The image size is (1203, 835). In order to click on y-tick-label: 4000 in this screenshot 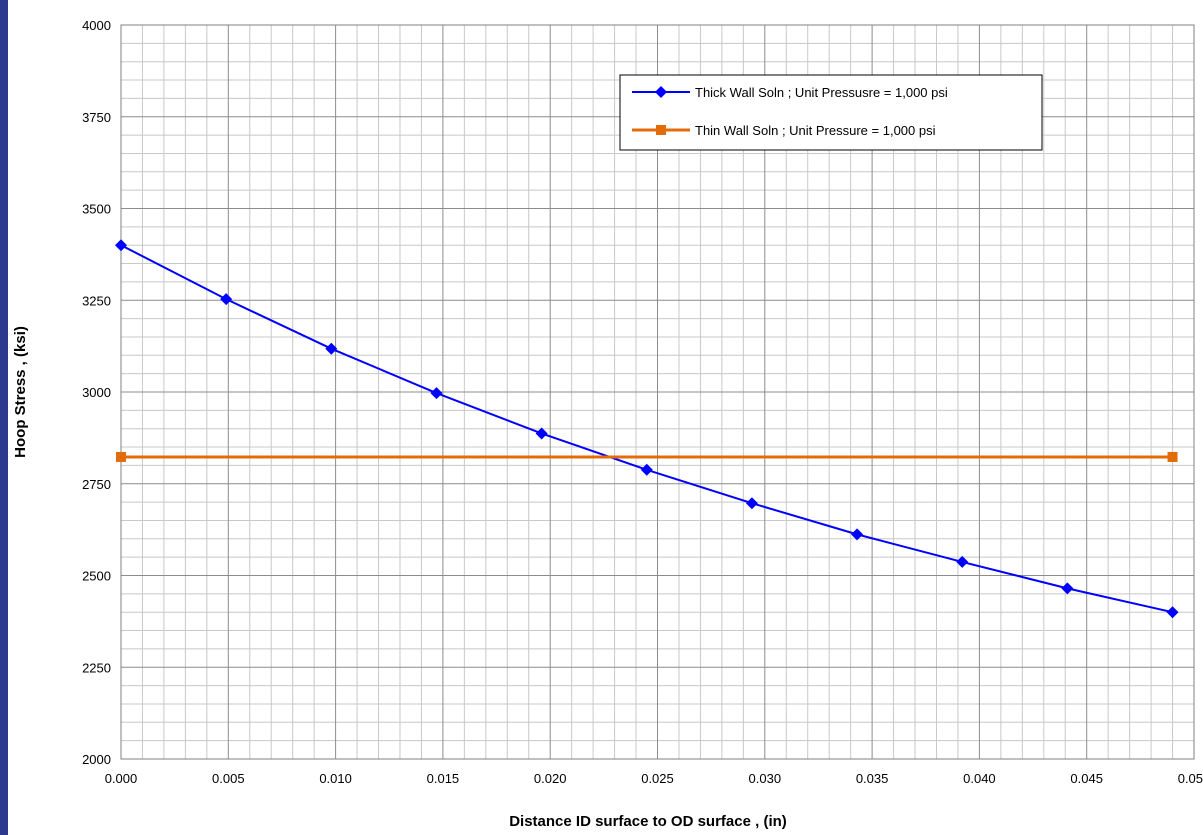, I will do `click(96, 25)`.